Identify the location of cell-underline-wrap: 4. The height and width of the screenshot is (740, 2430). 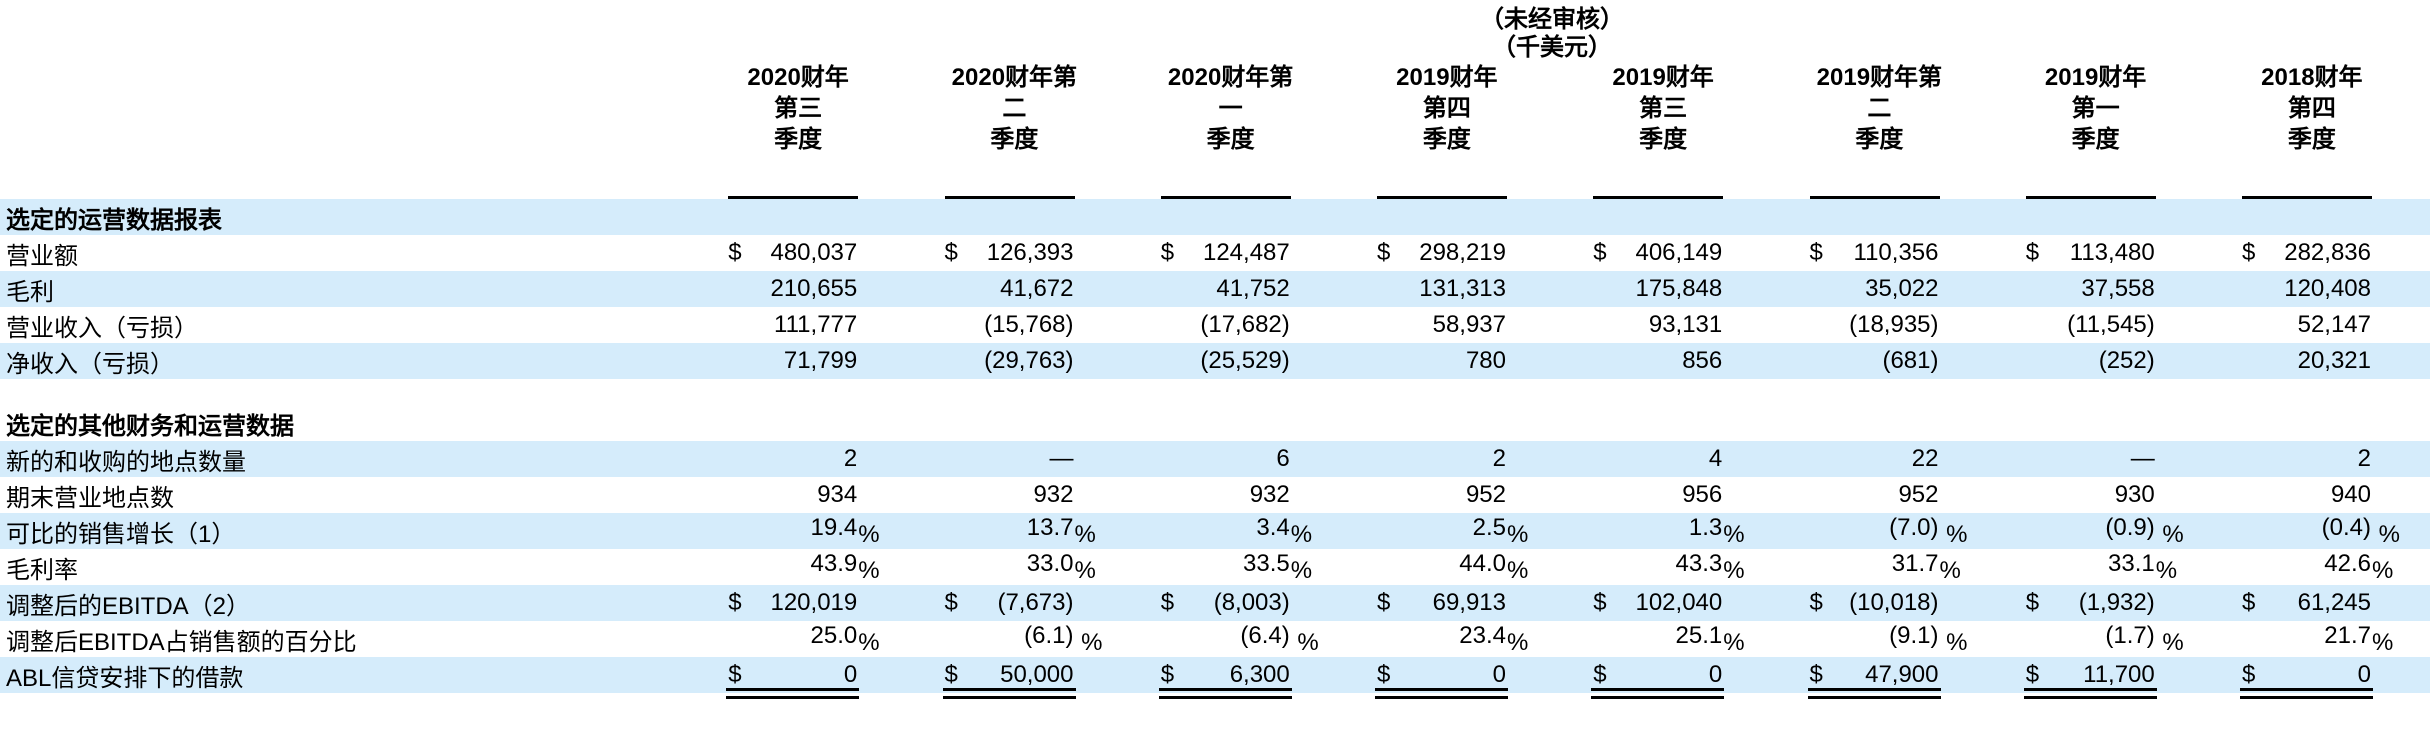
(1657, 459).